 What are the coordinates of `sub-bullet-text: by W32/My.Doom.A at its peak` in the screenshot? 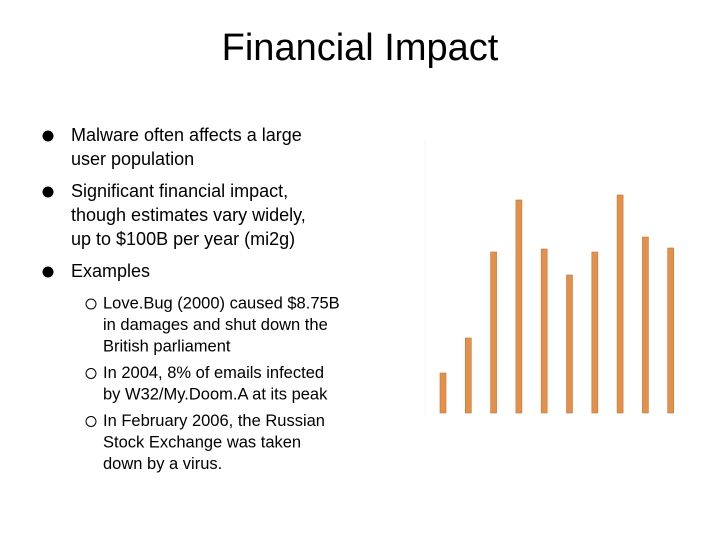 It's located at (215, 394).